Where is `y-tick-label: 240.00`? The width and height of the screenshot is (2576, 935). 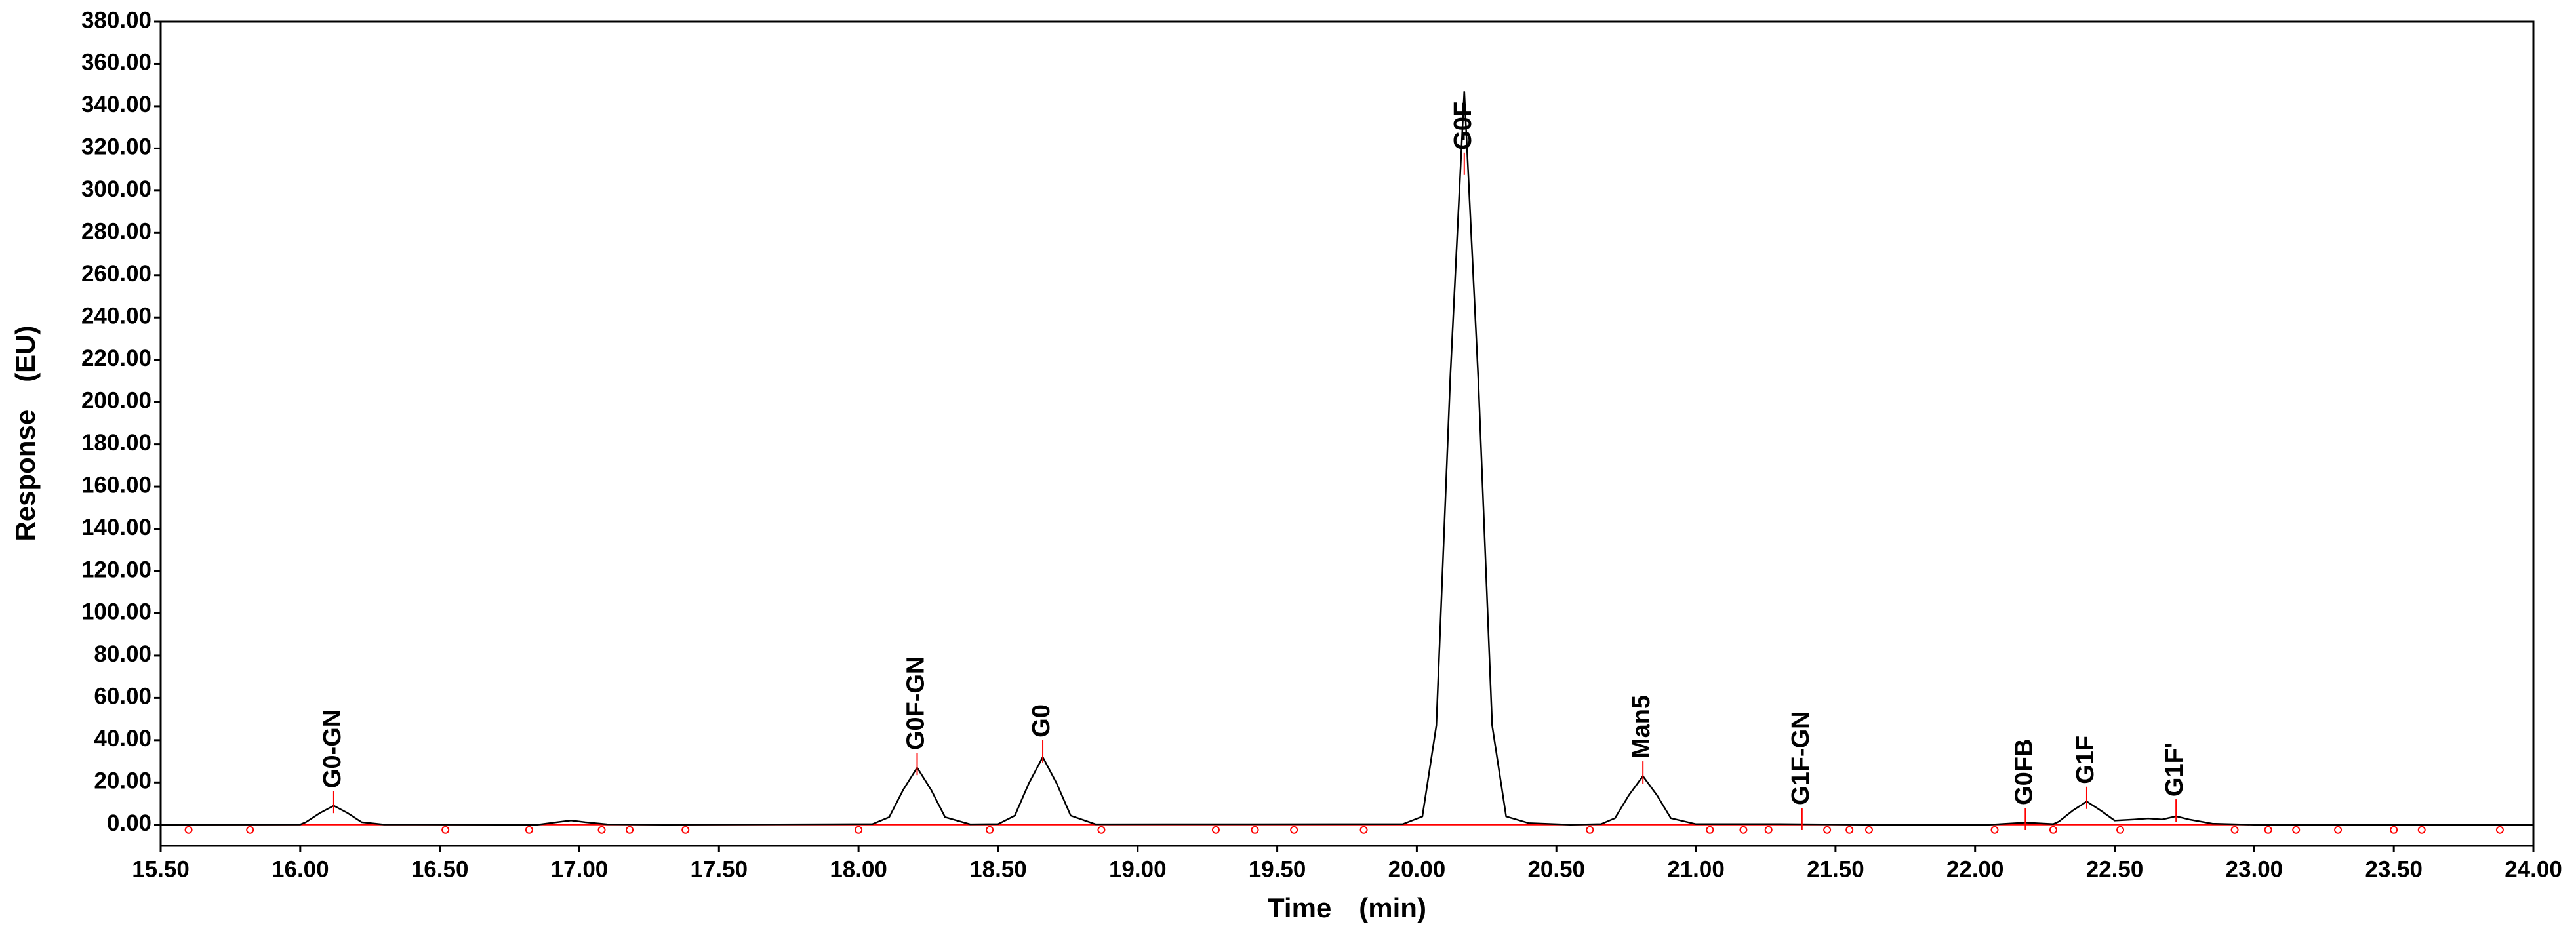 y-tick-label: 240.00 is located at coordinates (116, 315).